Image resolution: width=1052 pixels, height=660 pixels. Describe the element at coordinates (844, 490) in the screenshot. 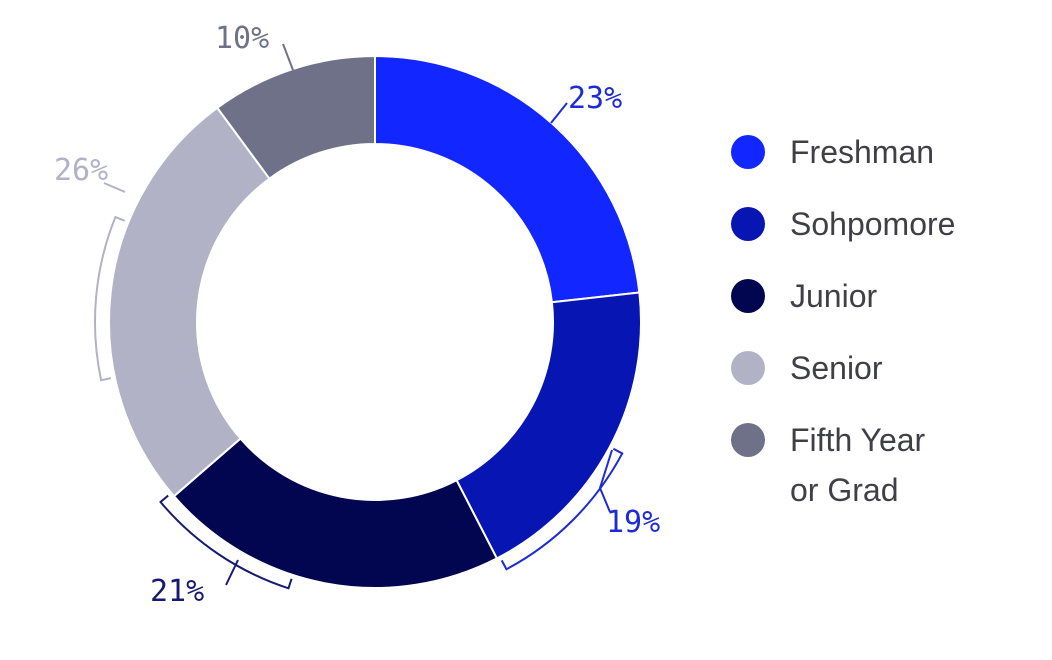

I see `legend-label-4-line-1: or Grad` at that location.